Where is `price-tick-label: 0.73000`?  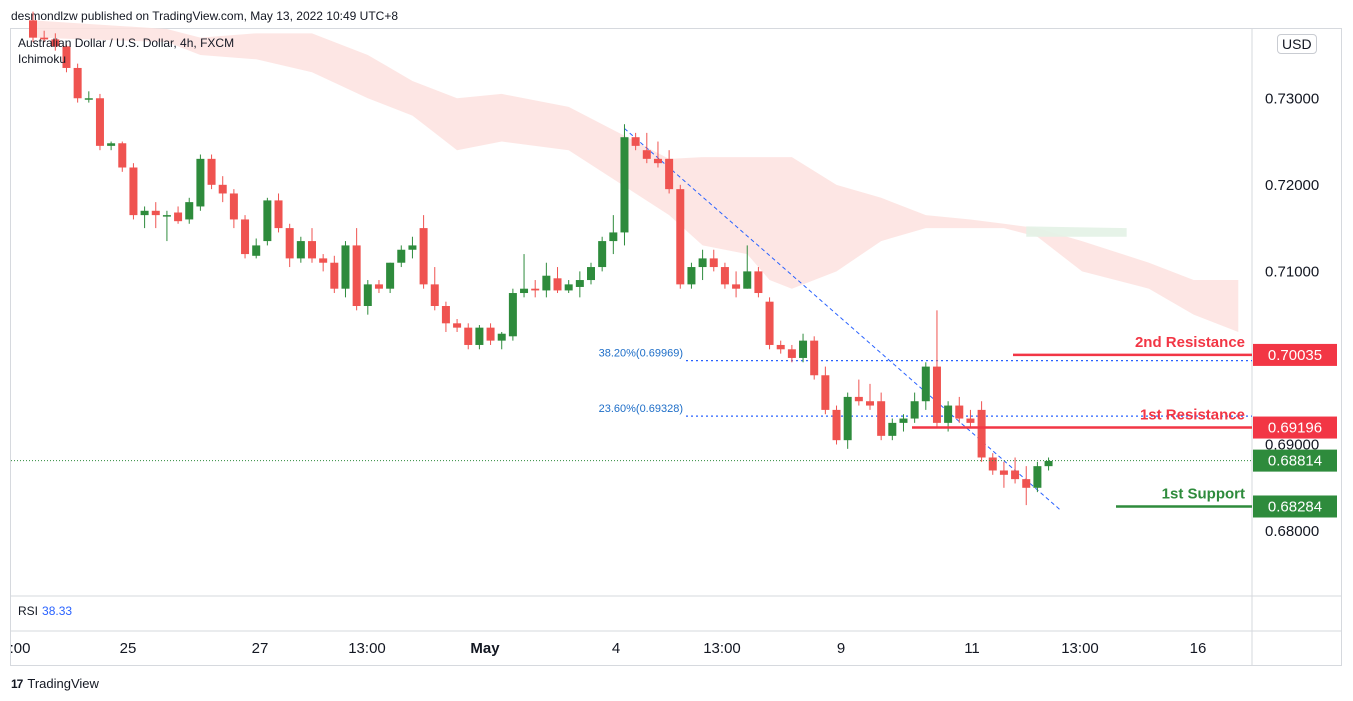 price-tick-label: 0.73000 is located at coordinates (1292, 98).